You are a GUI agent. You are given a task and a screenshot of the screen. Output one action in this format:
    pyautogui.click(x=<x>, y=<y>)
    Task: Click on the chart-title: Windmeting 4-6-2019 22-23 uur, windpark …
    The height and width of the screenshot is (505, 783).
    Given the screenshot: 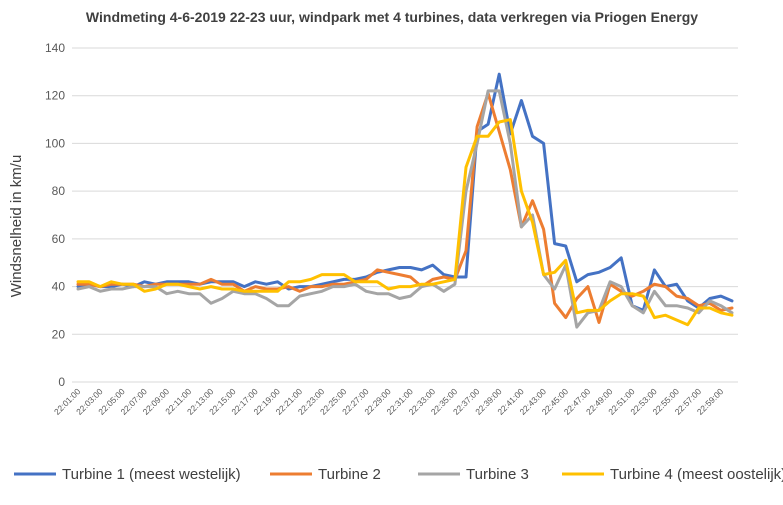 What is the action you would take?
    pyautogui.click(x=392, y=17)
    